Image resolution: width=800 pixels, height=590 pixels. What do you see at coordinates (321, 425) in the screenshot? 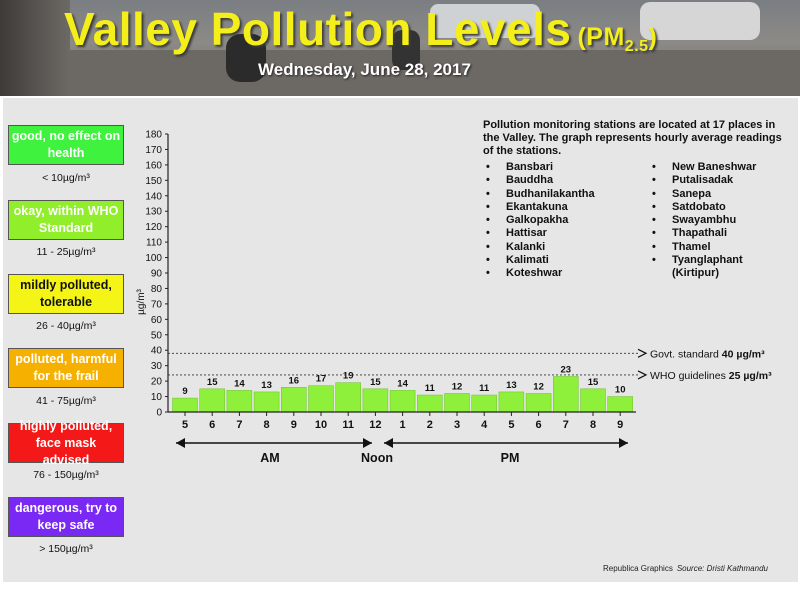
I see `x-tick-label: 10` at bounding box center [321, 425].